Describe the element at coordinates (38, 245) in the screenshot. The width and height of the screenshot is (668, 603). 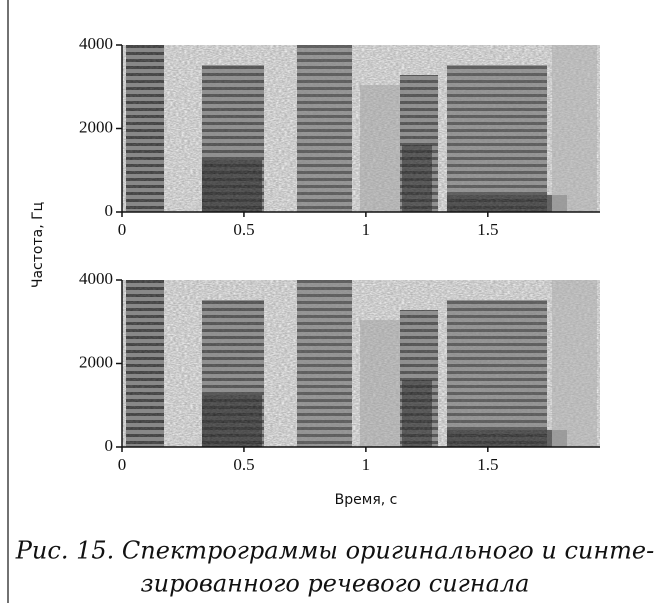
I see `y-axis-label: Частота, Гц` at that location.